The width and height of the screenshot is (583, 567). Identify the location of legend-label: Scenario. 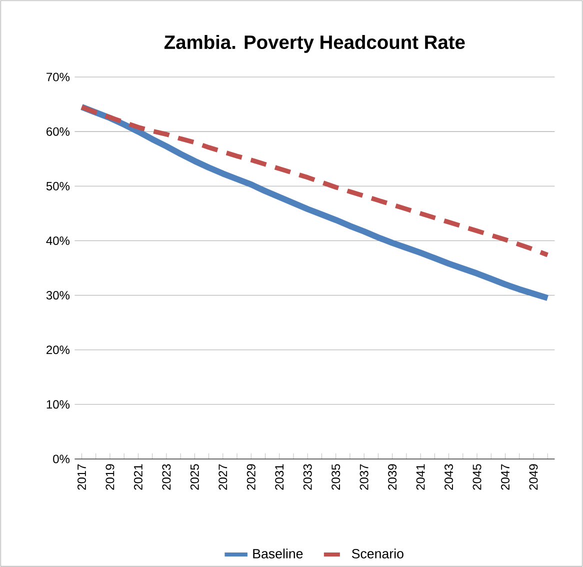
(378, 553).